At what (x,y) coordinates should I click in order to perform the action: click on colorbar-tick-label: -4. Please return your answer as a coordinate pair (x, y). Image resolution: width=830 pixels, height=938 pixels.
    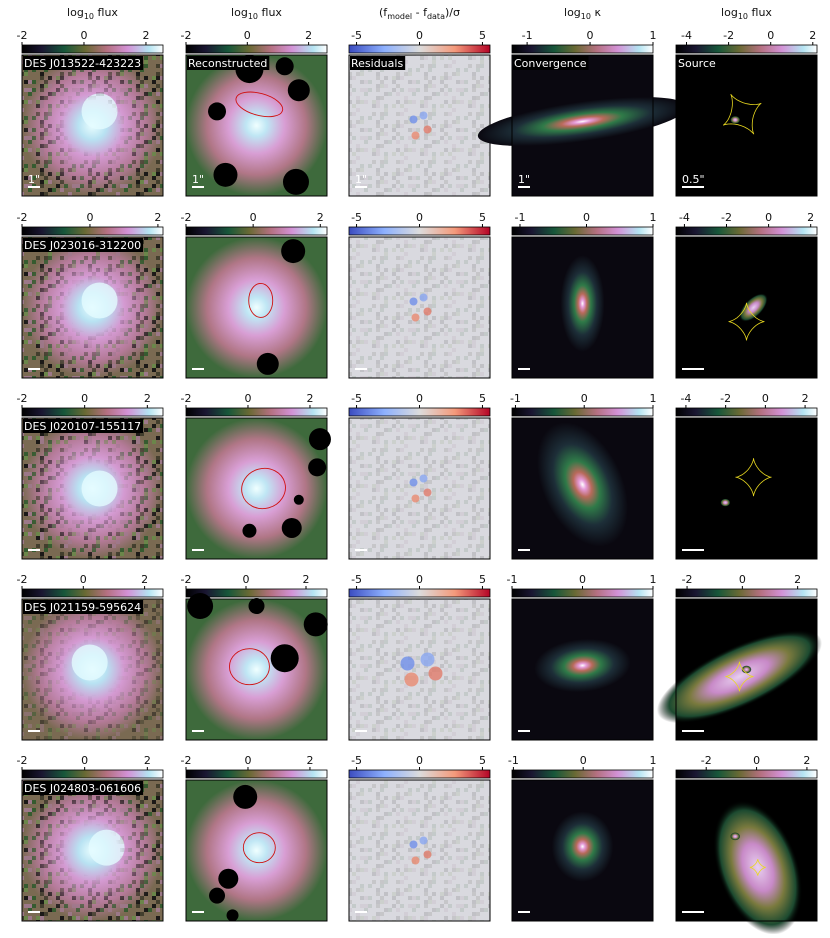
    Looking at the image, I should click on (685, 398).